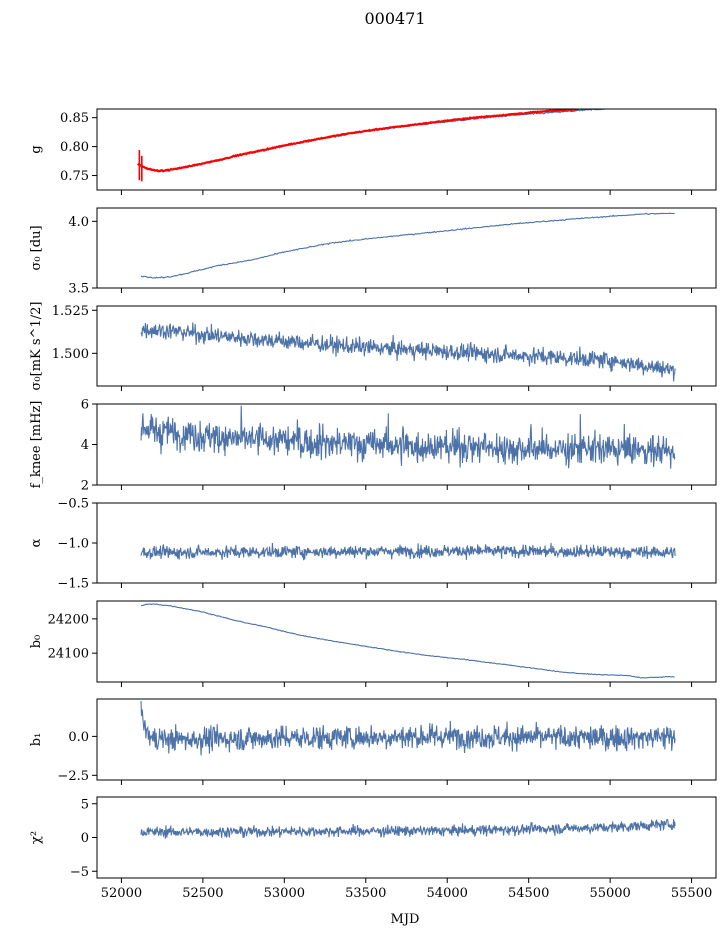 The width and height of the screenshot is (725, 936). I want to click on panel-4: 2 4 6 f_knee [mHz], so click(373, 446).